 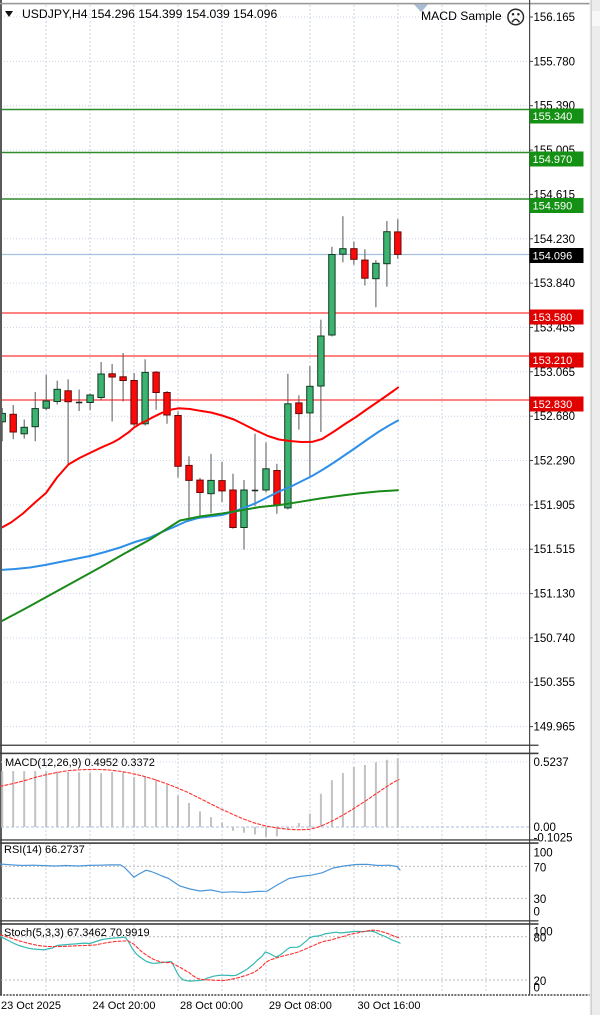 What do you see at coordinates (540, 982) in the screenshot?
I see `svg-text: 20` at bounding box center [540, 982].